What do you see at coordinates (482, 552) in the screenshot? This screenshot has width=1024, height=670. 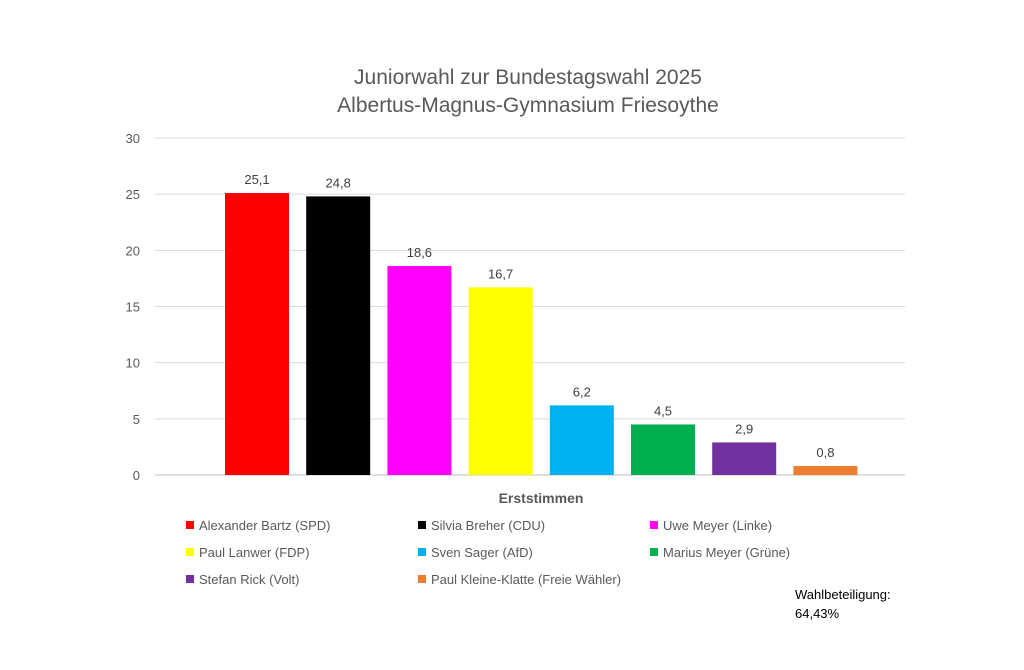 I see `legend-label: Sven Sager (AfD)` at bounding box center [482, 552].